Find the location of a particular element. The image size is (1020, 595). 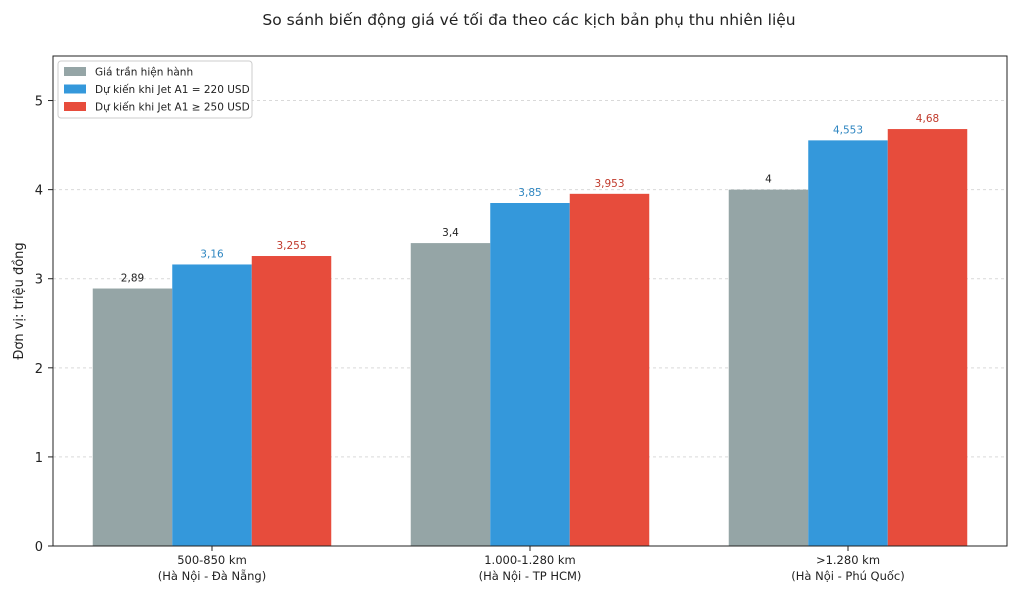

x-tick-label-0-1: (Hà Nội - Đà Nẵng) is located at coordinates (212, 576).